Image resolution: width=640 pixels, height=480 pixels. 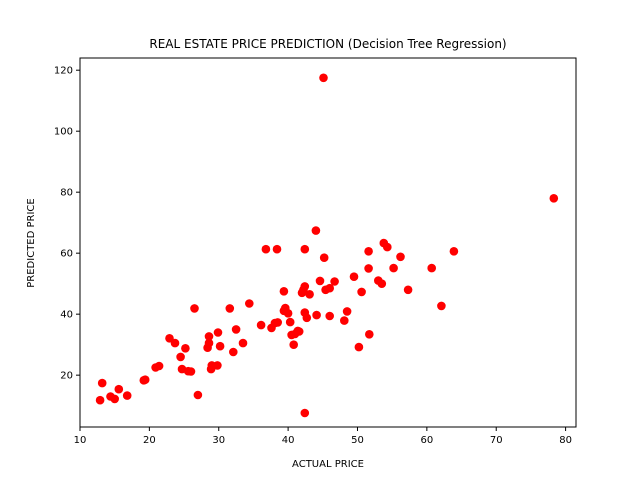 I want to click on y-tick-label: 100, so click(x=63, y=132).